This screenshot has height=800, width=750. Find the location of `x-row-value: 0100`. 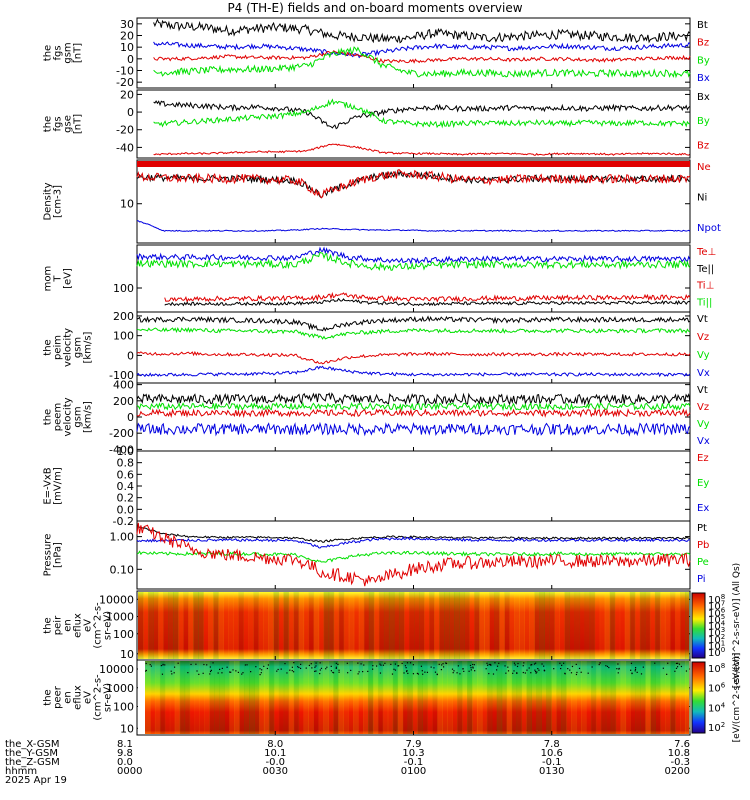

x-row-value: 0100 is located at coordinates (413, 771).